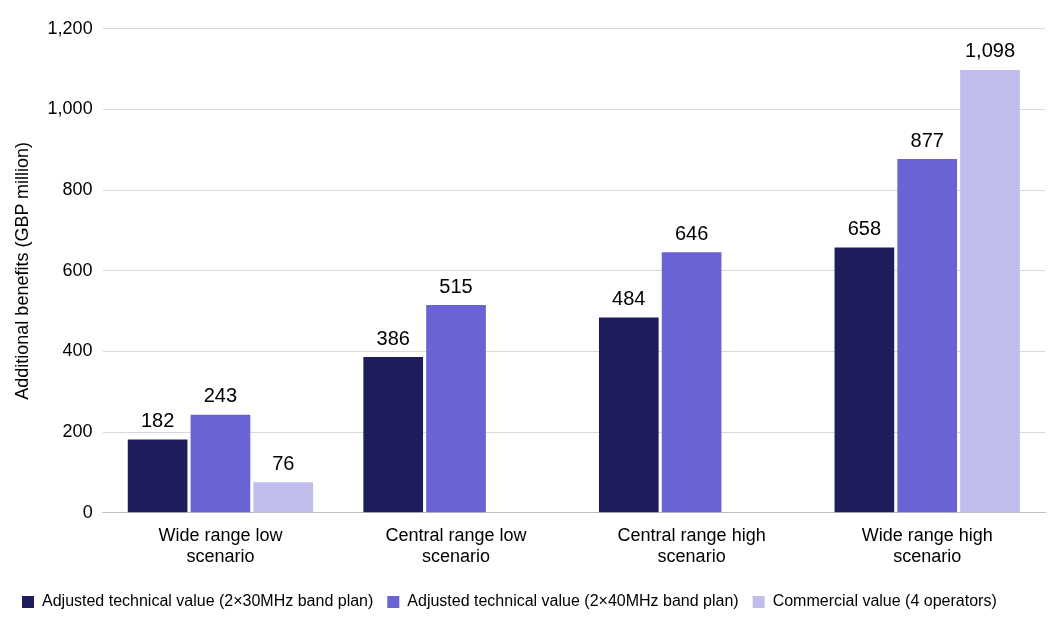 Image resolution: width=1063 pixels, height=628 pixels. Describe the element at coordinates (393, 337) in the screenshot. I see `data-label: 386` at that location.